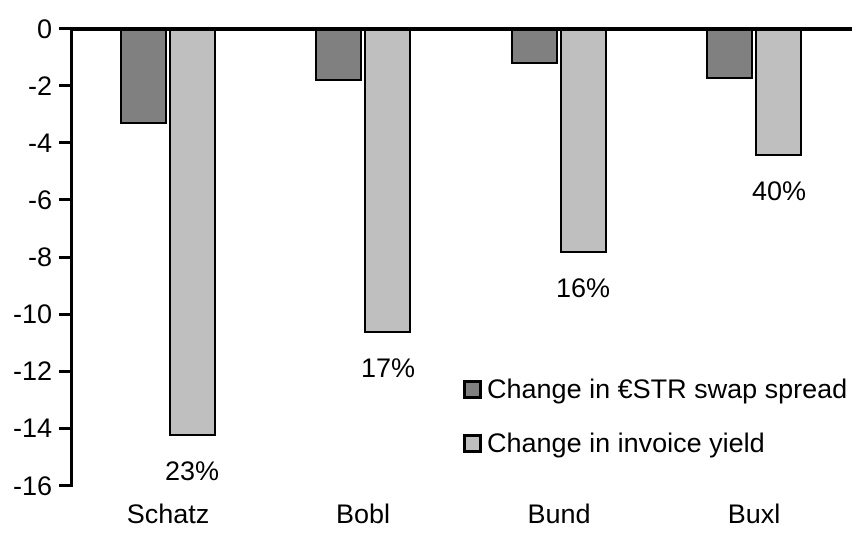 This screenshot has height=539, width=852. Describe the element at coordinates (39, 143) in the screenshot. I see `y-tick-label: -4` at that location.